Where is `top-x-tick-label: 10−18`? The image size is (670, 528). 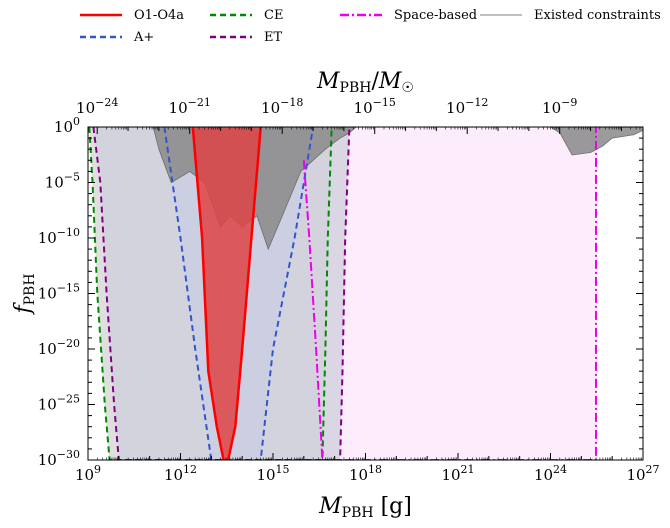 top-x-tick-label: 10−18 is located at coordinates (282, 106).